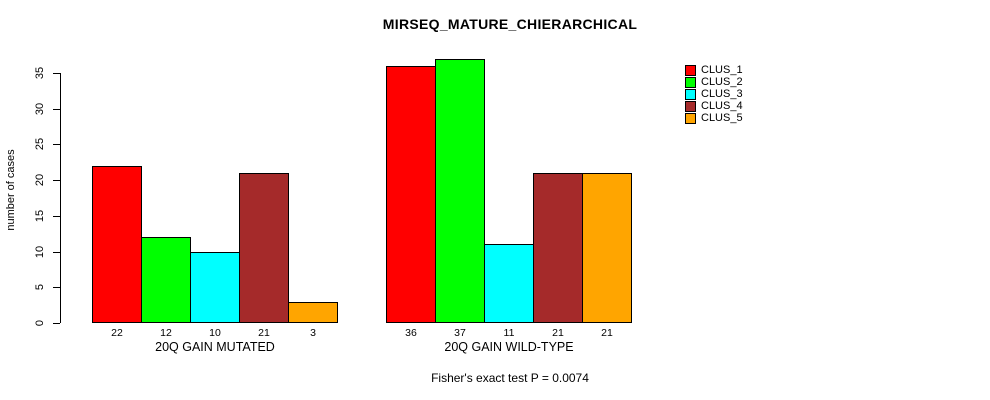 The width and height of the screenshot is (990, 400). Describe the element at coordinates (460, 333) in the screenshot. I see `bar-value-label: 37` at that location.